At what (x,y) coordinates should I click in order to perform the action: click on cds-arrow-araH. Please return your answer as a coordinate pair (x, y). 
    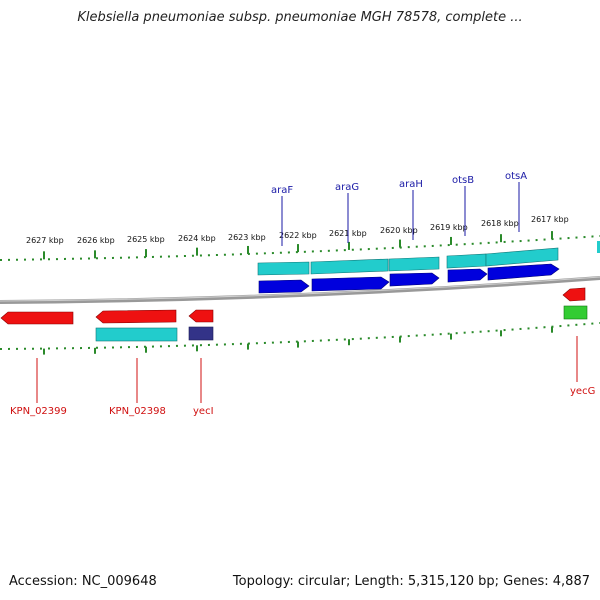
    Looking at the image, I should click on (414, 279).